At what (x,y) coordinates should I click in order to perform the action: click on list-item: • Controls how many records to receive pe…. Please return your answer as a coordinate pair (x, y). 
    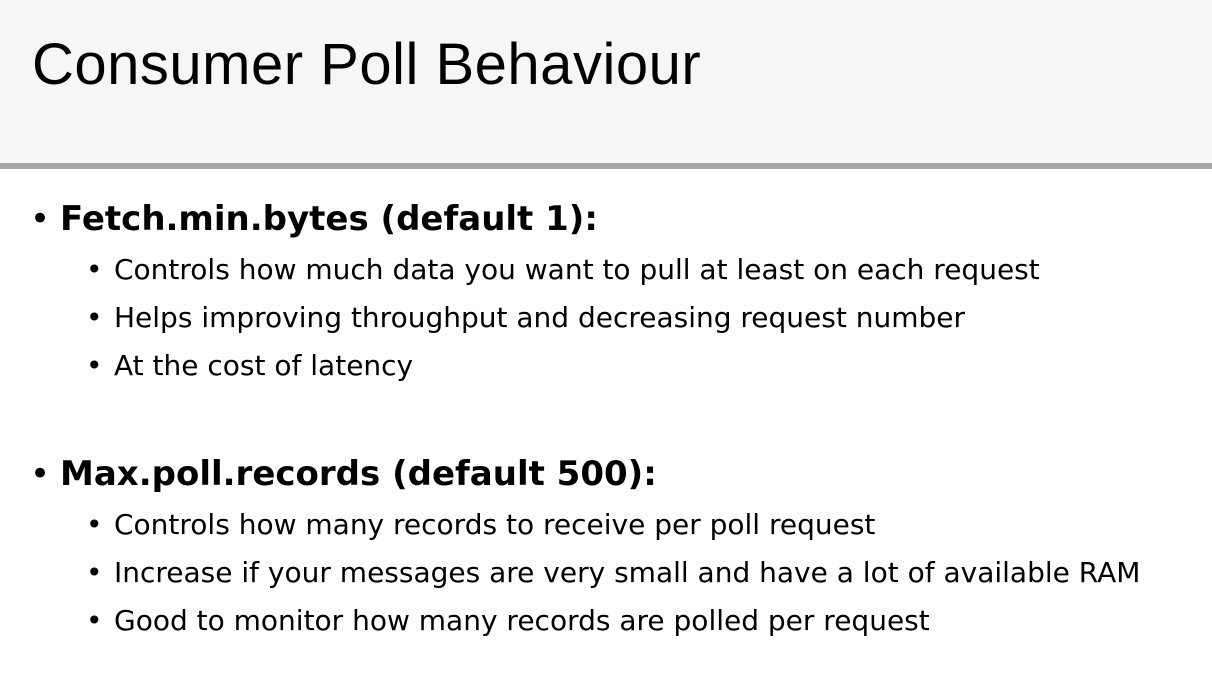
    Looking at the image, I should click on (613, 525).